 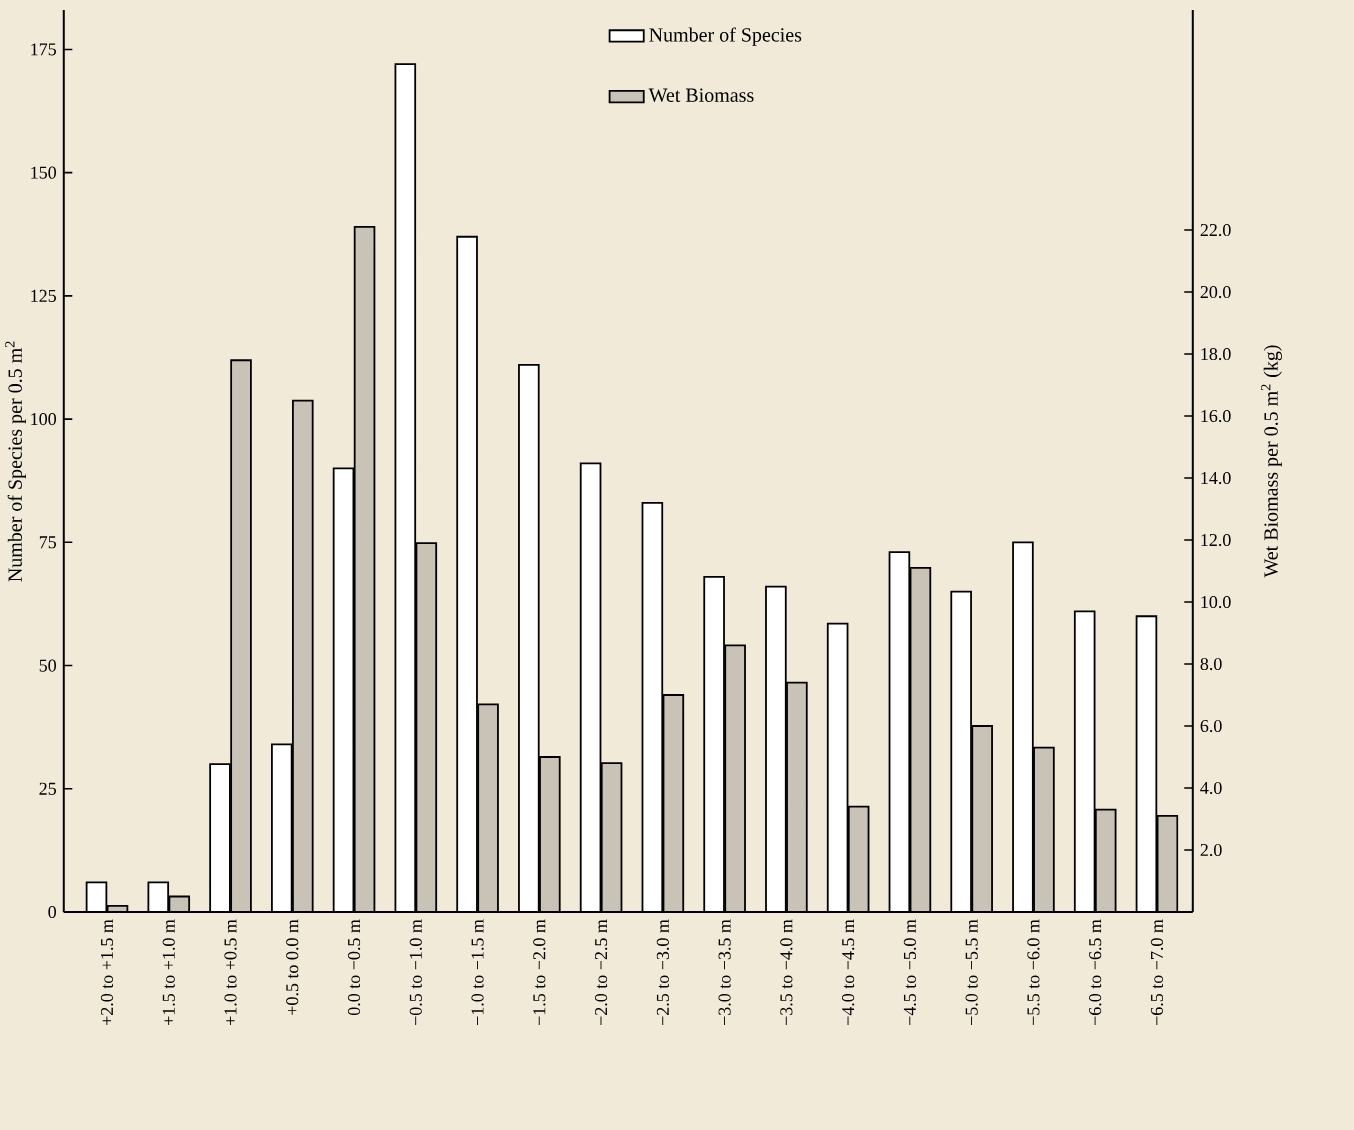 I want to click on x-tick-label: −1.5 to −2.0 m, so click(x=539, y=972).